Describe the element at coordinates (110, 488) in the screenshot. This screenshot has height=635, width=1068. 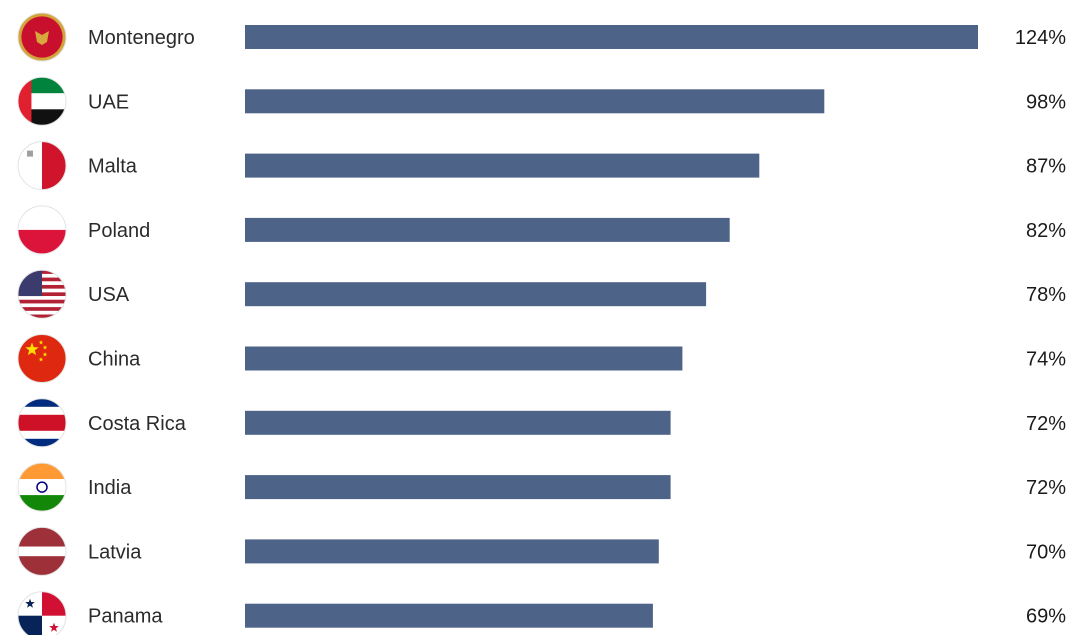
I see `category-label: India` at that location.